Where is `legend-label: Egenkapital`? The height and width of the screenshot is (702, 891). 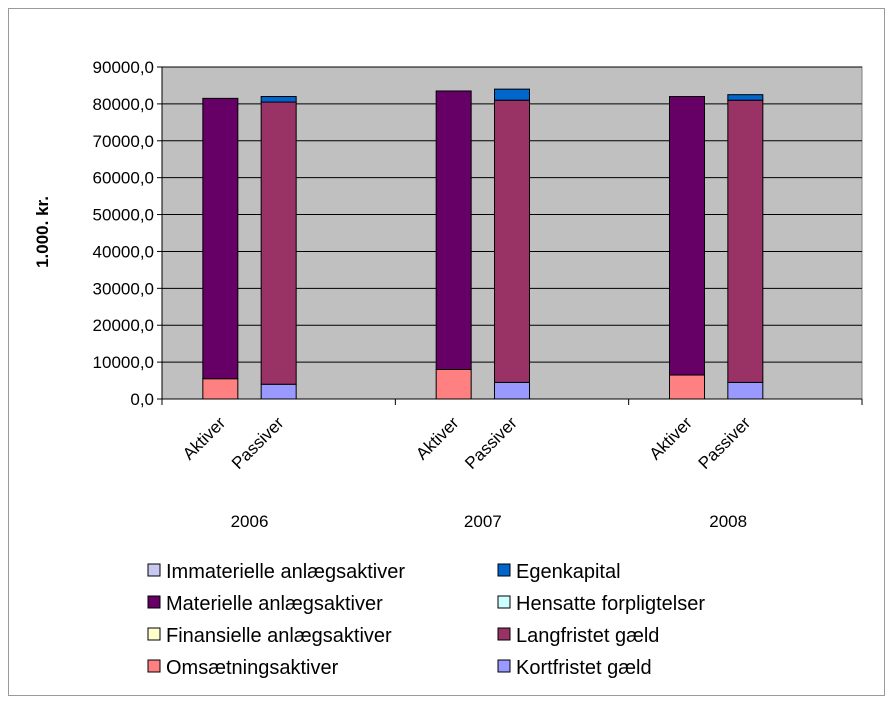 legend-label: Egenkapital is located at coordinates (568, 572).